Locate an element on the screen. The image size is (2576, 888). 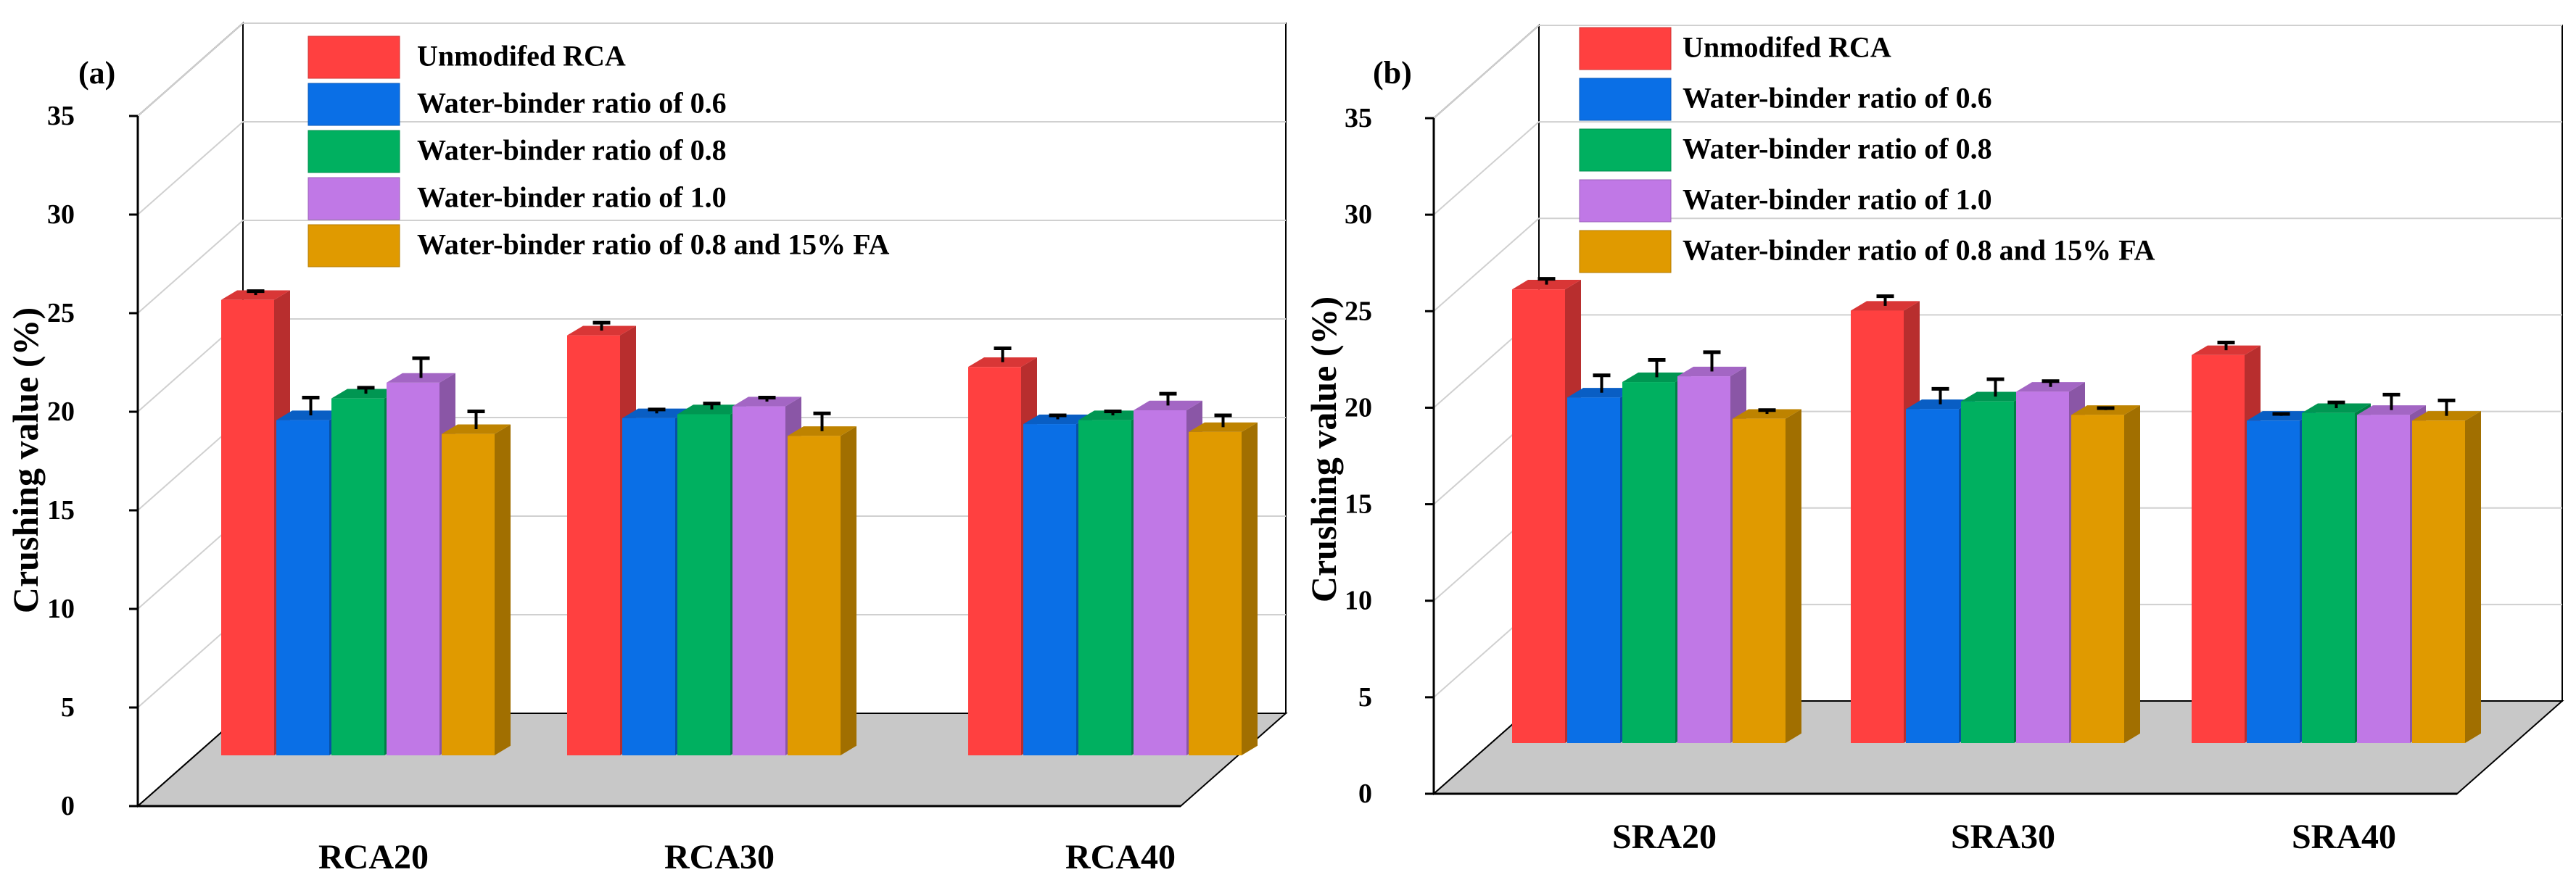
x-category-label: RCA30 is located at coordinates (719, 857).